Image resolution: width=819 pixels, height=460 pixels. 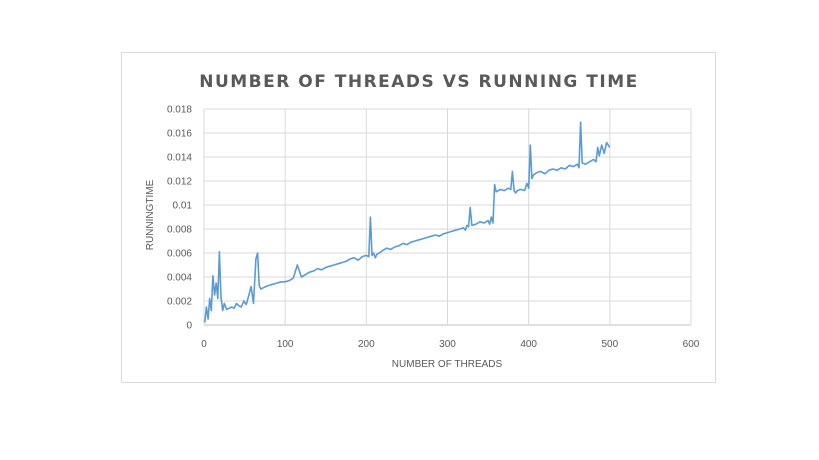 I want to click on chart-title: NUMBER OF THREADS VS RUNNING TIME, so click(x=419, y=82).